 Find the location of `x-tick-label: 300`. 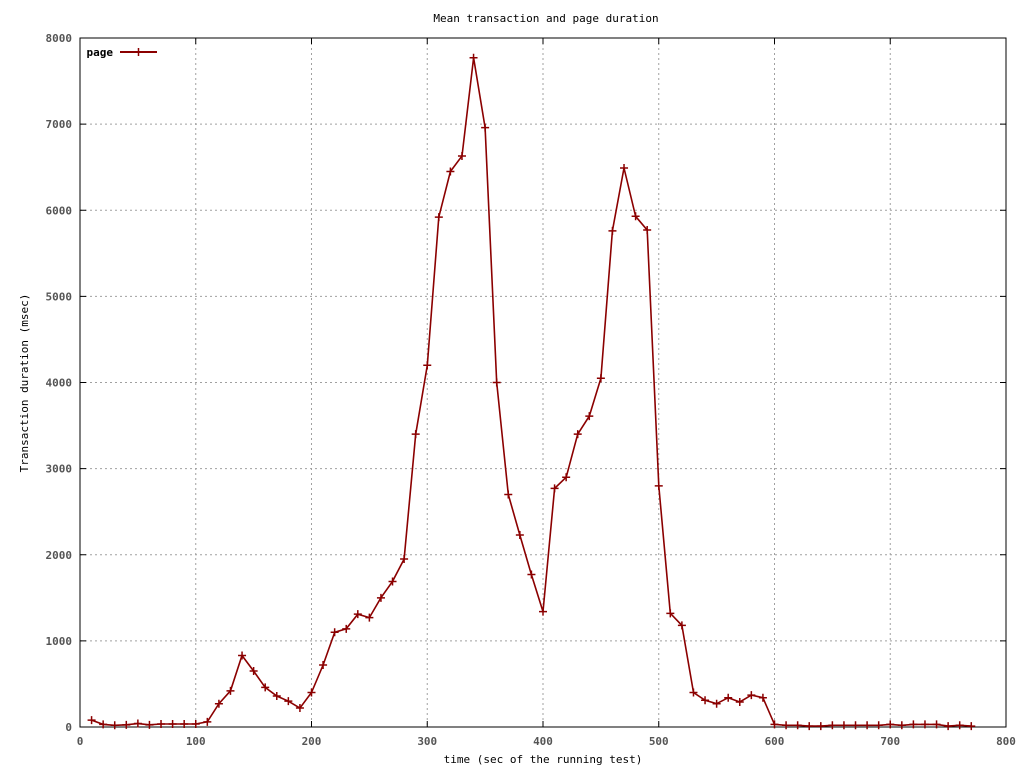

x-tick-label: 300 is located at coordinates (427, 741).